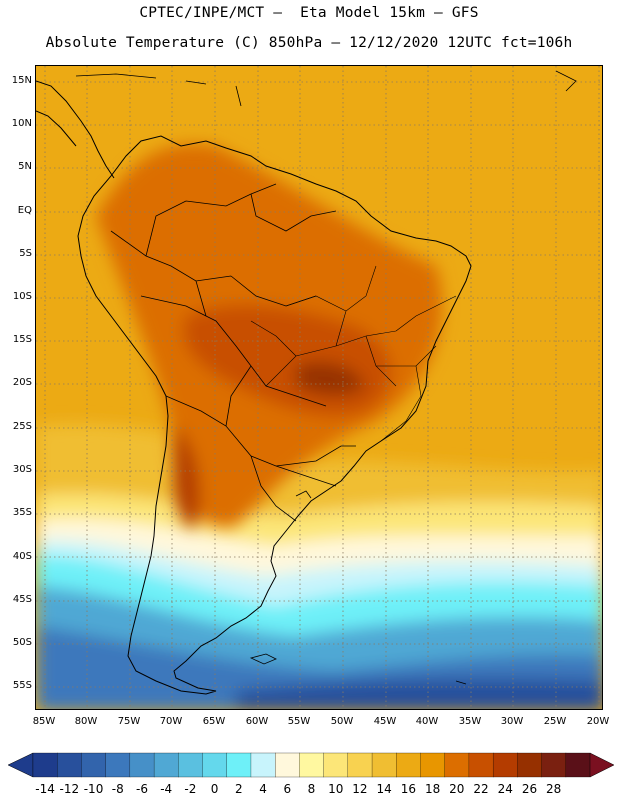 This screenshot has width=618, height=800. I want to click on colorbar-tick-label: 12, so click(360, 789).